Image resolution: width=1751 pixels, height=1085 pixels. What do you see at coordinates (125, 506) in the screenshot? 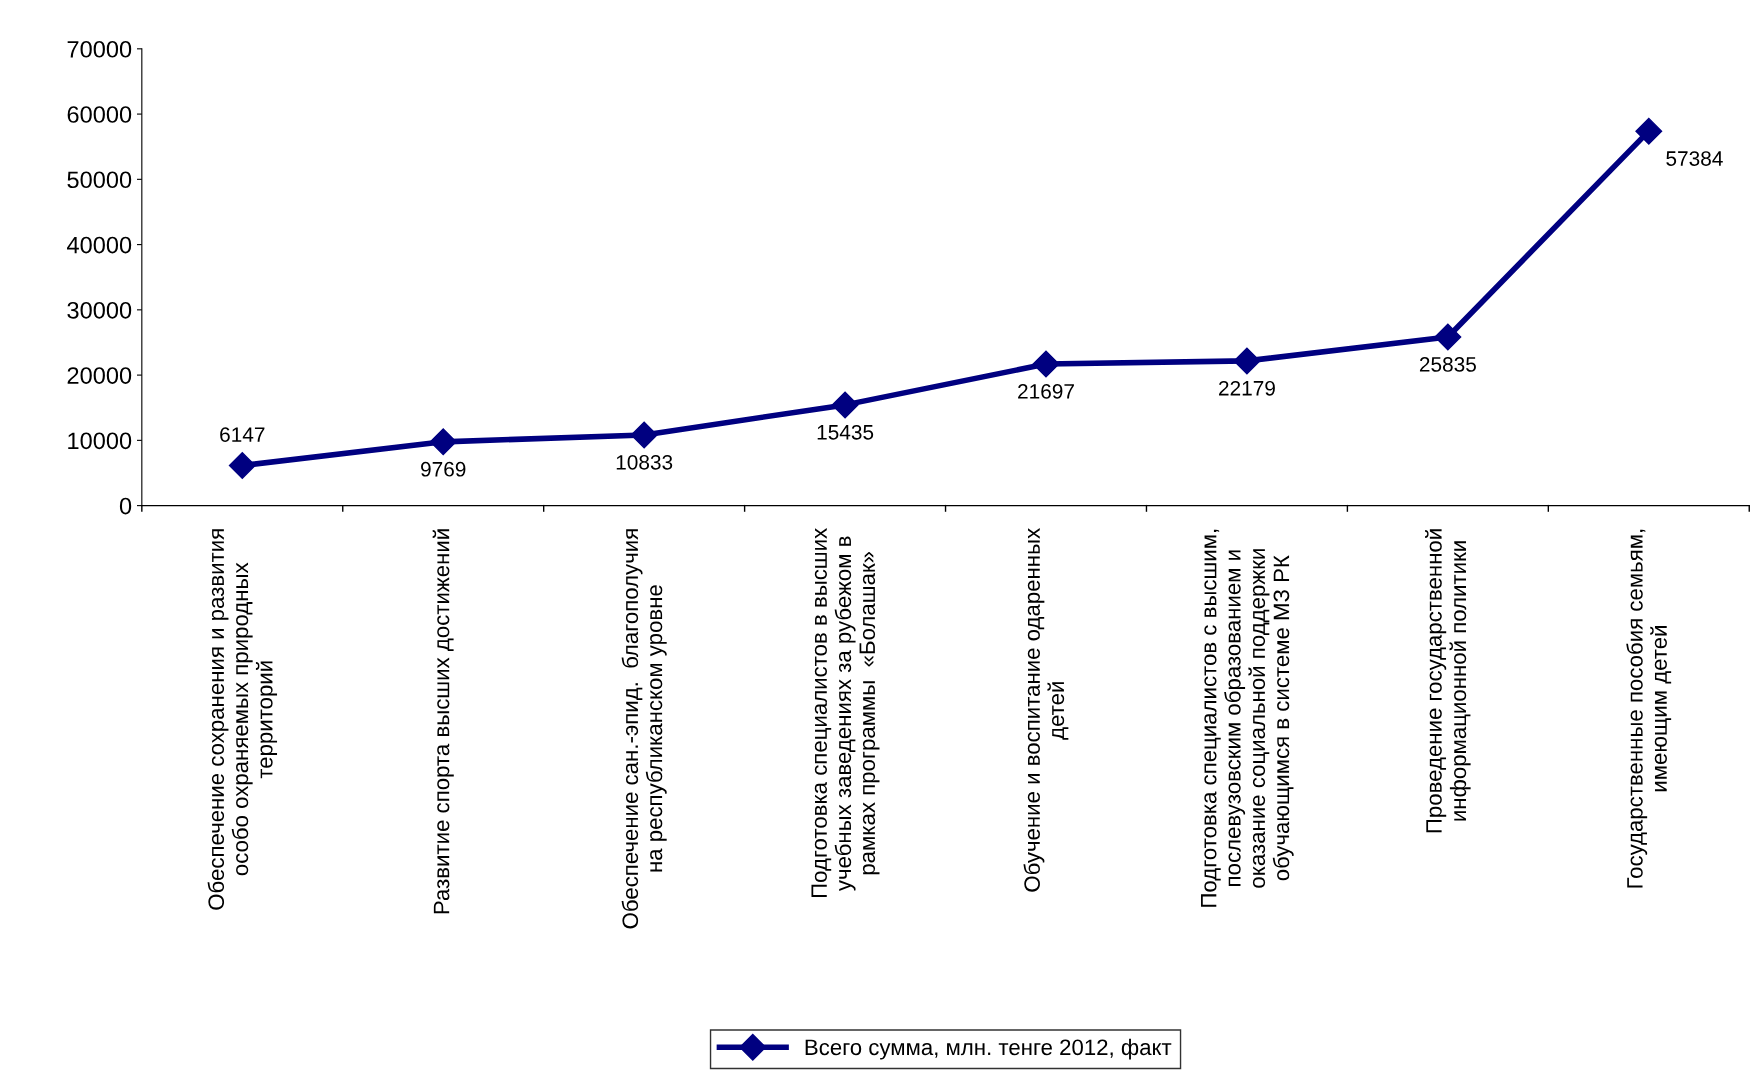
I see `y-tick-label: 0` at bounding box center [125, 506].